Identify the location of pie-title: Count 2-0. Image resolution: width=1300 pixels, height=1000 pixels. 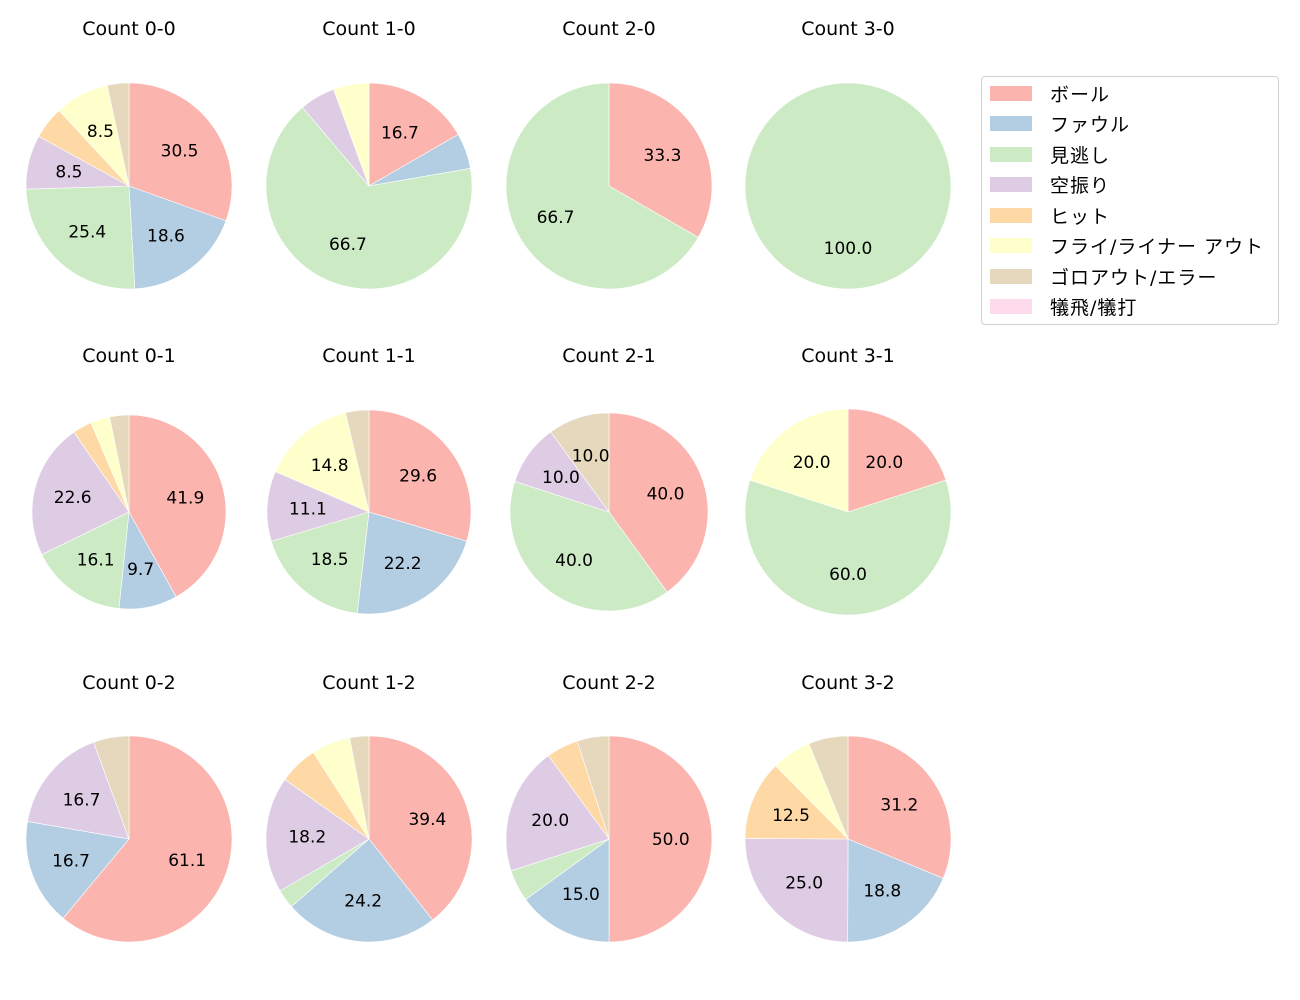
(609, 29).